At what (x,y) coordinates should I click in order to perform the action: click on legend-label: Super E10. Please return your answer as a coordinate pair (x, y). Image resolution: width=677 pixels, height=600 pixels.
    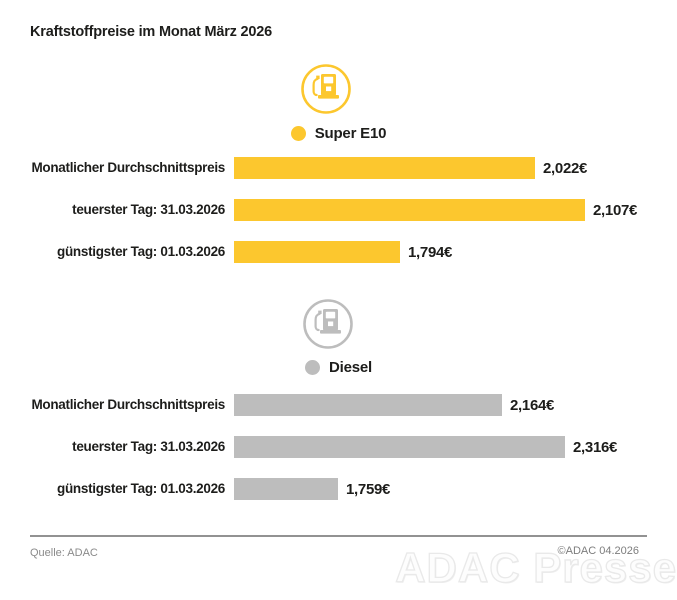
    Looking at the image, I should click on (350, 133).